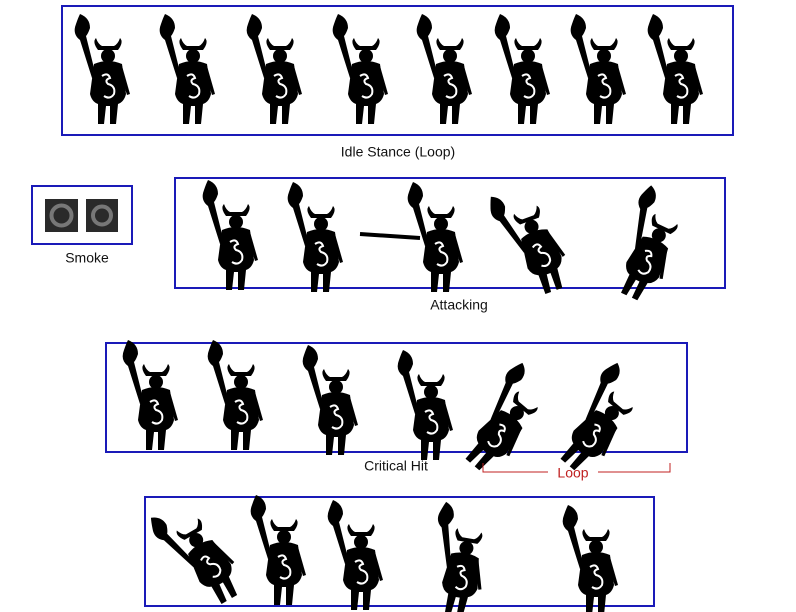  I want to click on smoke-frame, so click(102, 215).